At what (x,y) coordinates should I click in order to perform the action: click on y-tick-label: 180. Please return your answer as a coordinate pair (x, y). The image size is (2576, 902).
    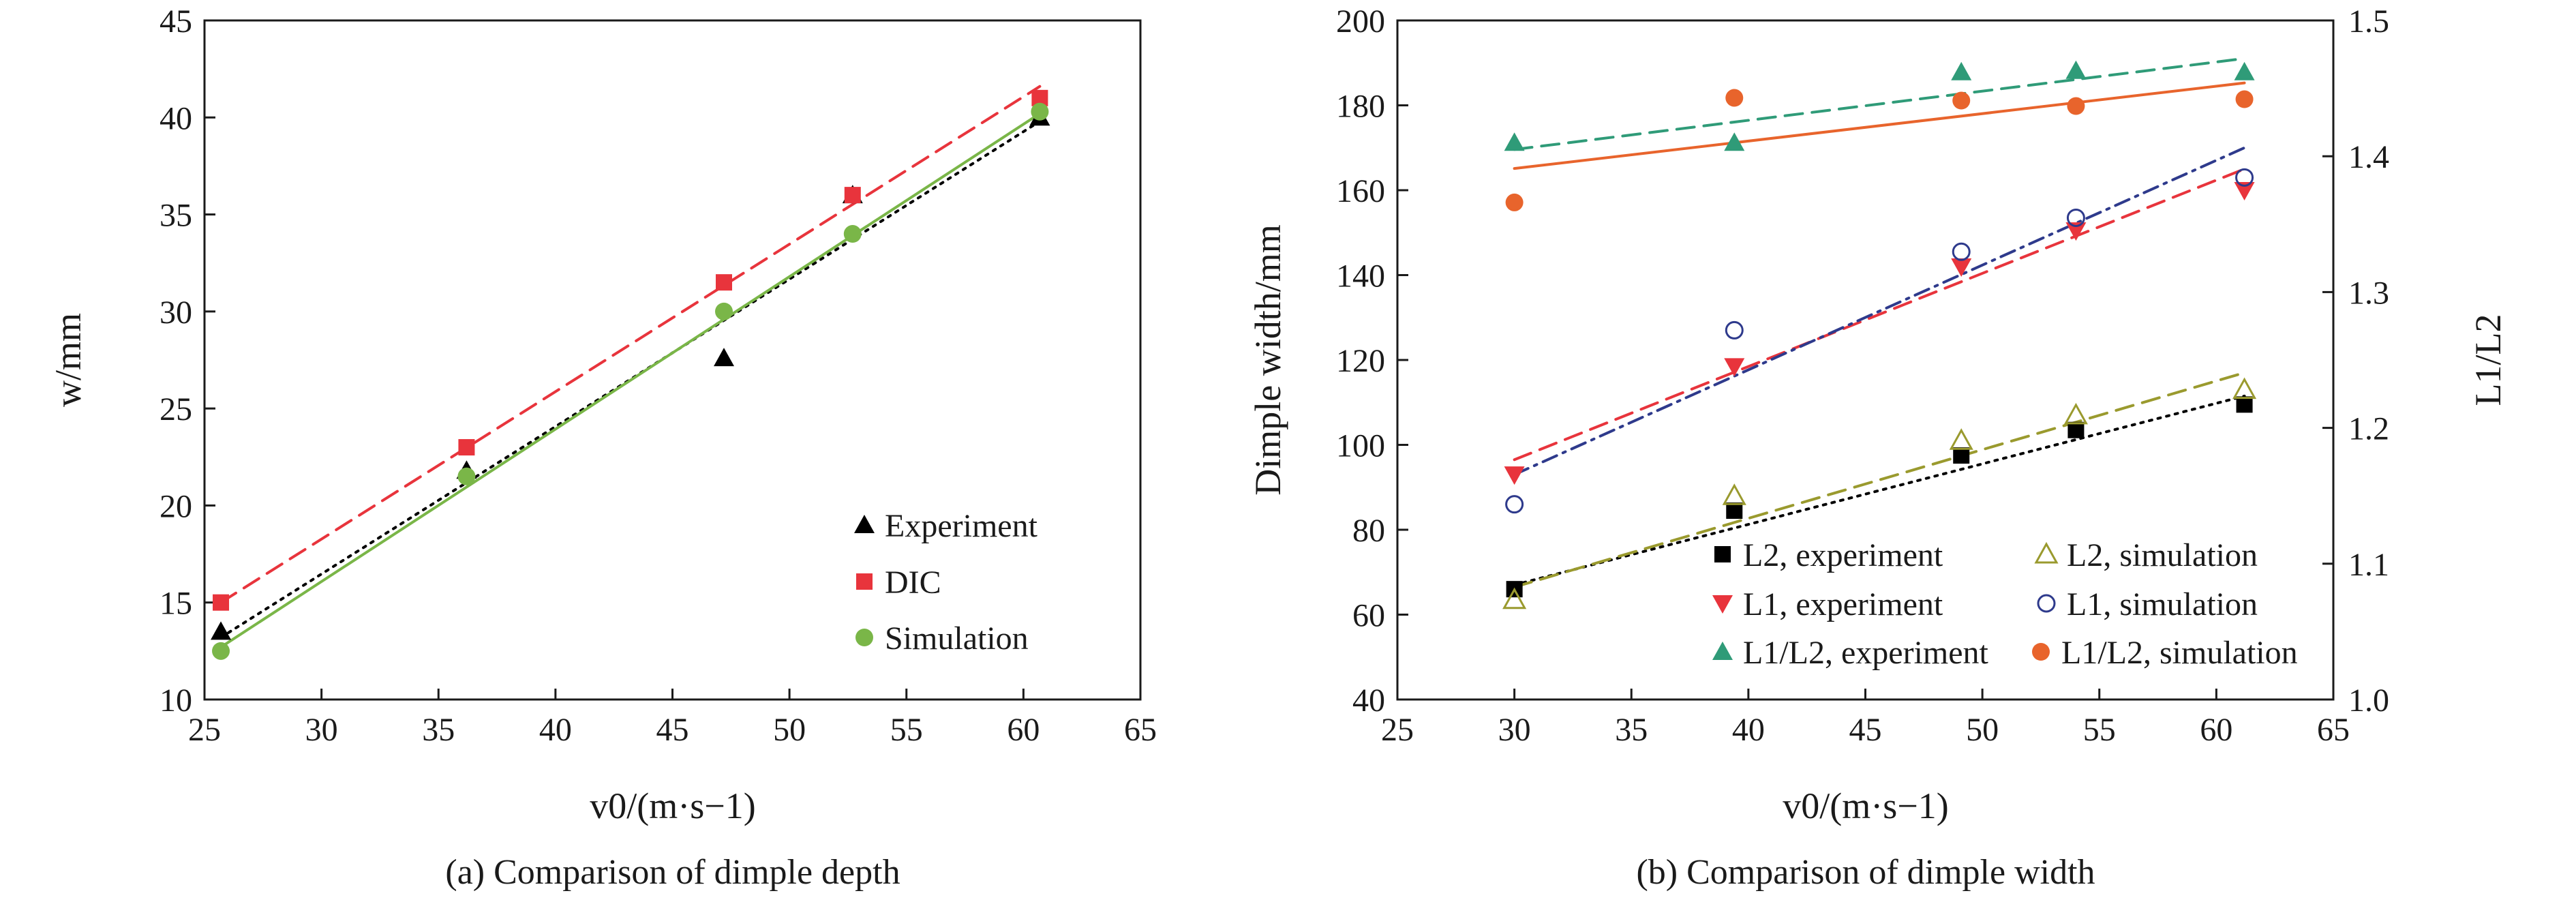
    Looking at the image, I should click on (1360, 107).